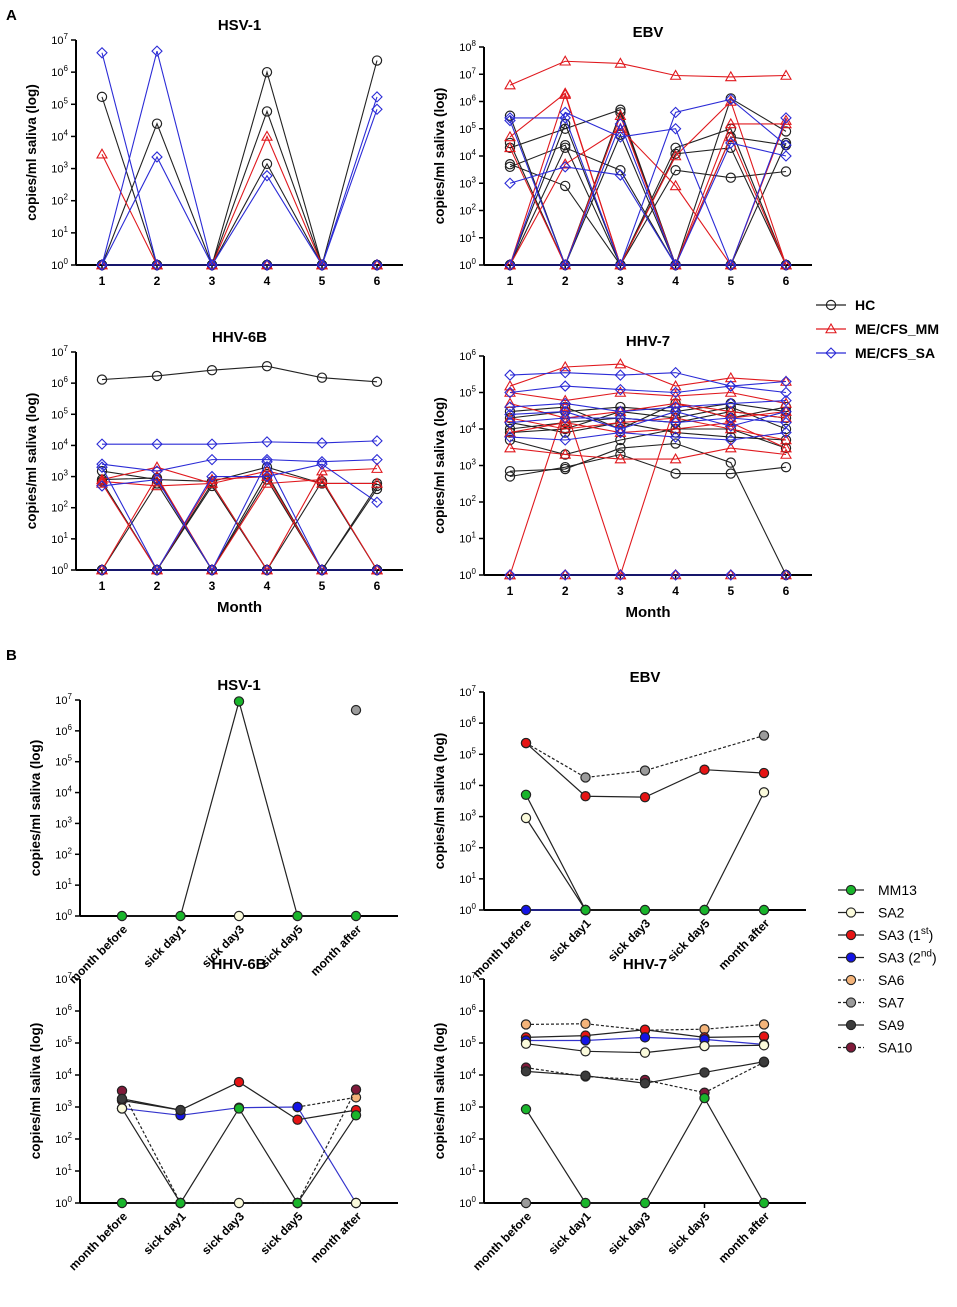 The width and height of the screenshot is (957, 1307). I want to click on y-tick-label: 10², so click(467, 847).